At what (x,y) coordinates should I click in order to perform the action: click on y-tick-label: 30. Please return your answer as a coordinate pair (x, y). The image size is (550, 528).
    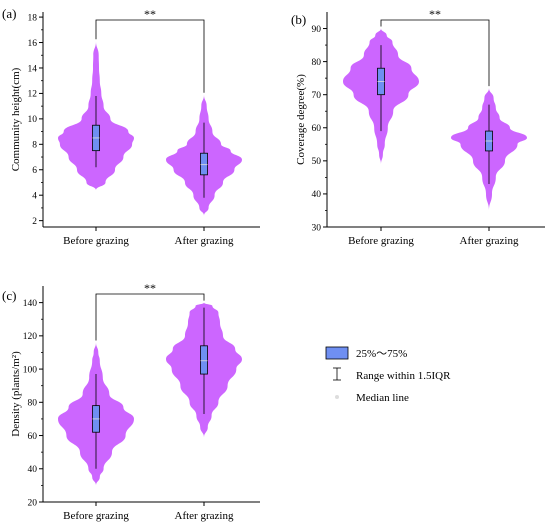
    Looking at the image, I should click on (317, 228).